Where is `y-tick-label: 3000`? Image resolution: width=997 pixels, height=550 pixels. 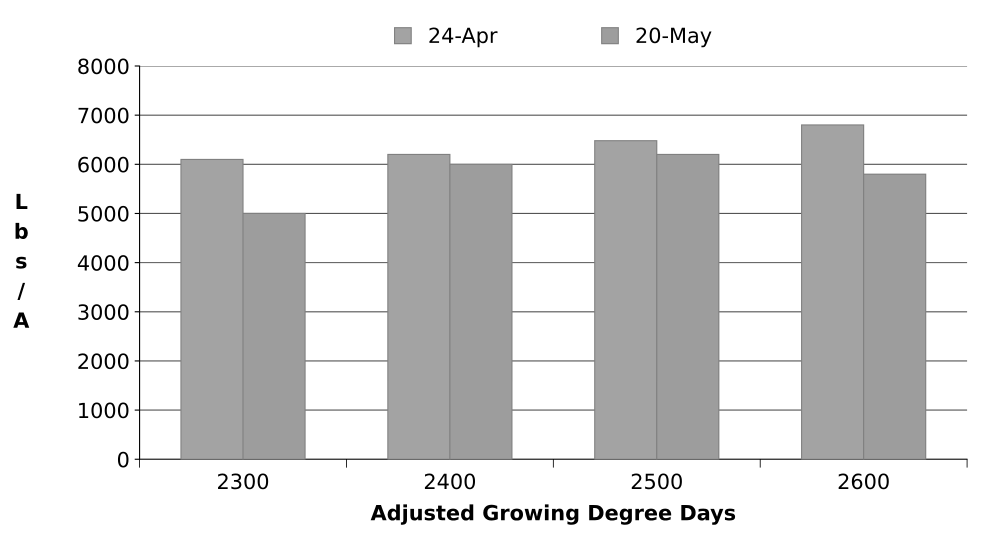 y-tick-label: 3000 is located at coordinates (103, 312).